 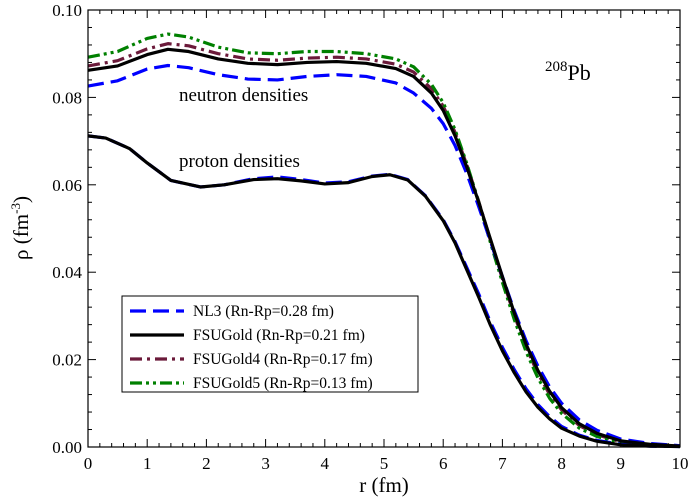 I want to click on x-tick-label: 10, so click(x=680, y=463).